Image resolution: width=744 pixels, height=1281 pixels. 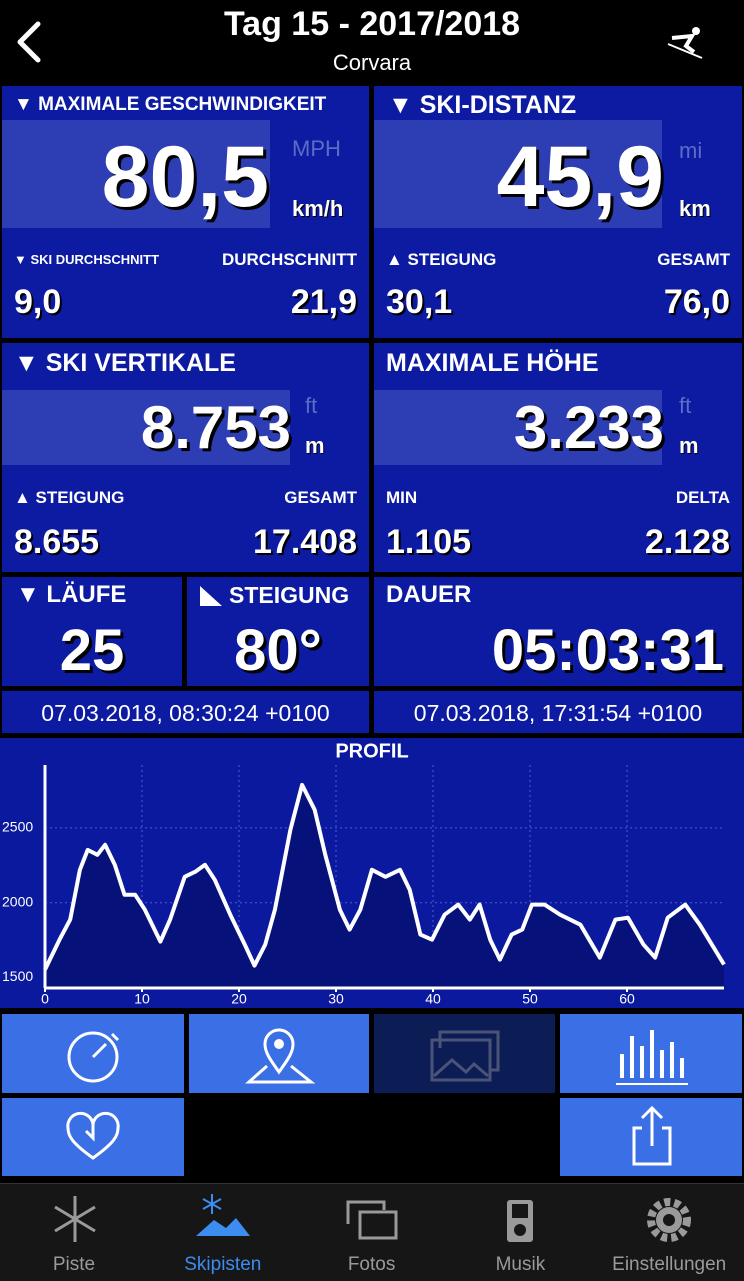 What do you see at coordinates (492, 363) in the screenshot?
I see `label: MAXIMALE HÖHE` at bounding box center [492, 363].